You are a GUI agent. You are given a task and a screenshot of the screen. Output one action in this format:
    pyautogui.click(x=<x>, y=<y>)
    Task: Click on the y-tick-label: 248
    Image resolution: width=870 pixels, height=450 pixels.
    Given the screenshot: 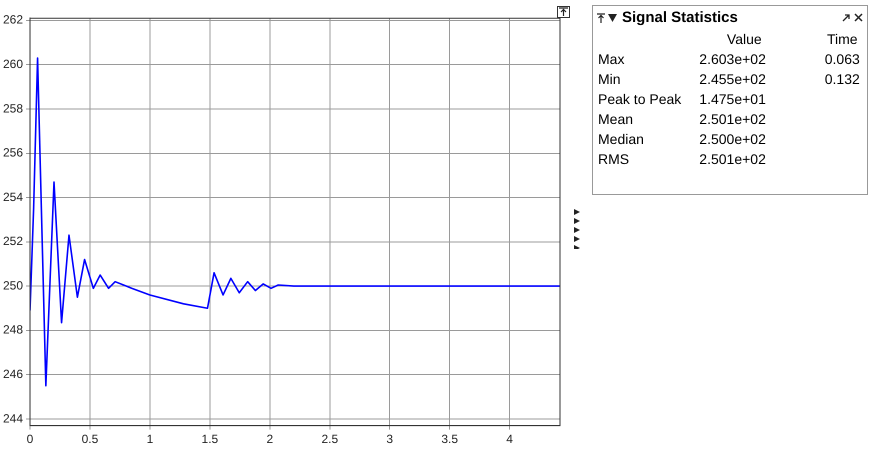 What is the action you would take?
    pyautogui.click(x=13, y=329)
    